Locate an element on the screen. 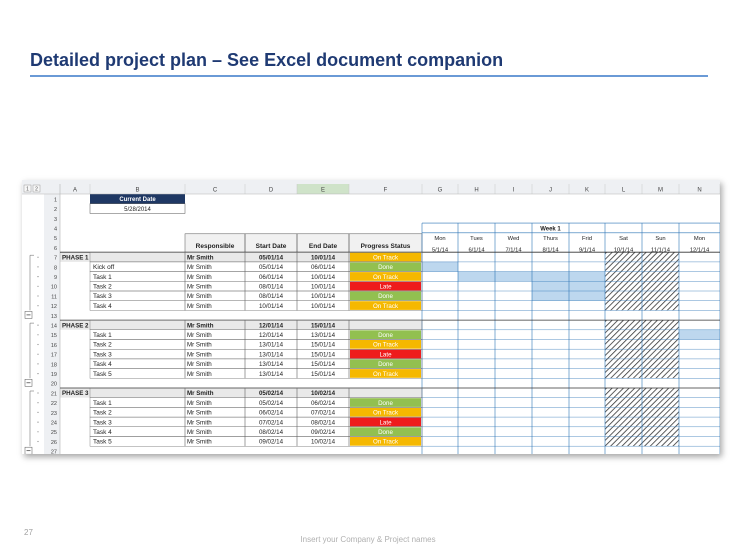  day-date: 10/1/14 is located at coordinates (624, 251).